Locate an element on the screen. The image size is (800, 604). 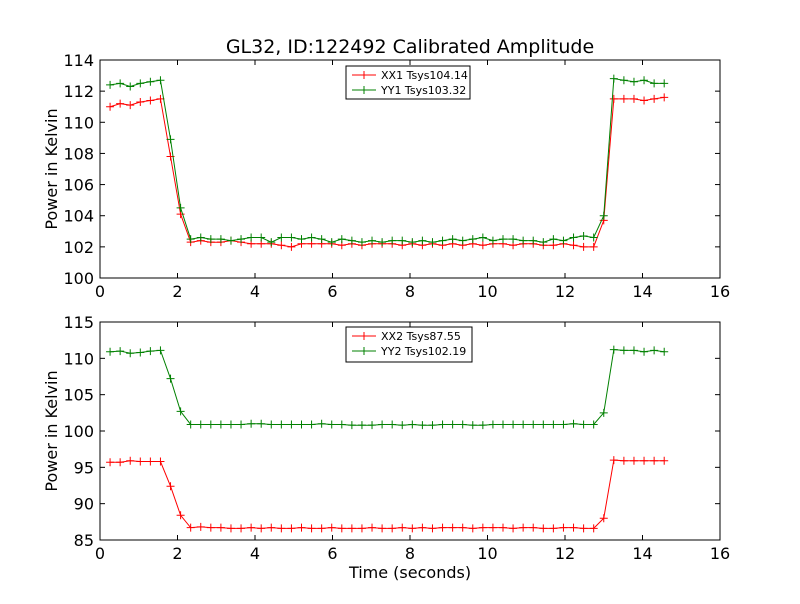
legend-item: XX2 Tsys87.55 is located at coordinates (406, 336).